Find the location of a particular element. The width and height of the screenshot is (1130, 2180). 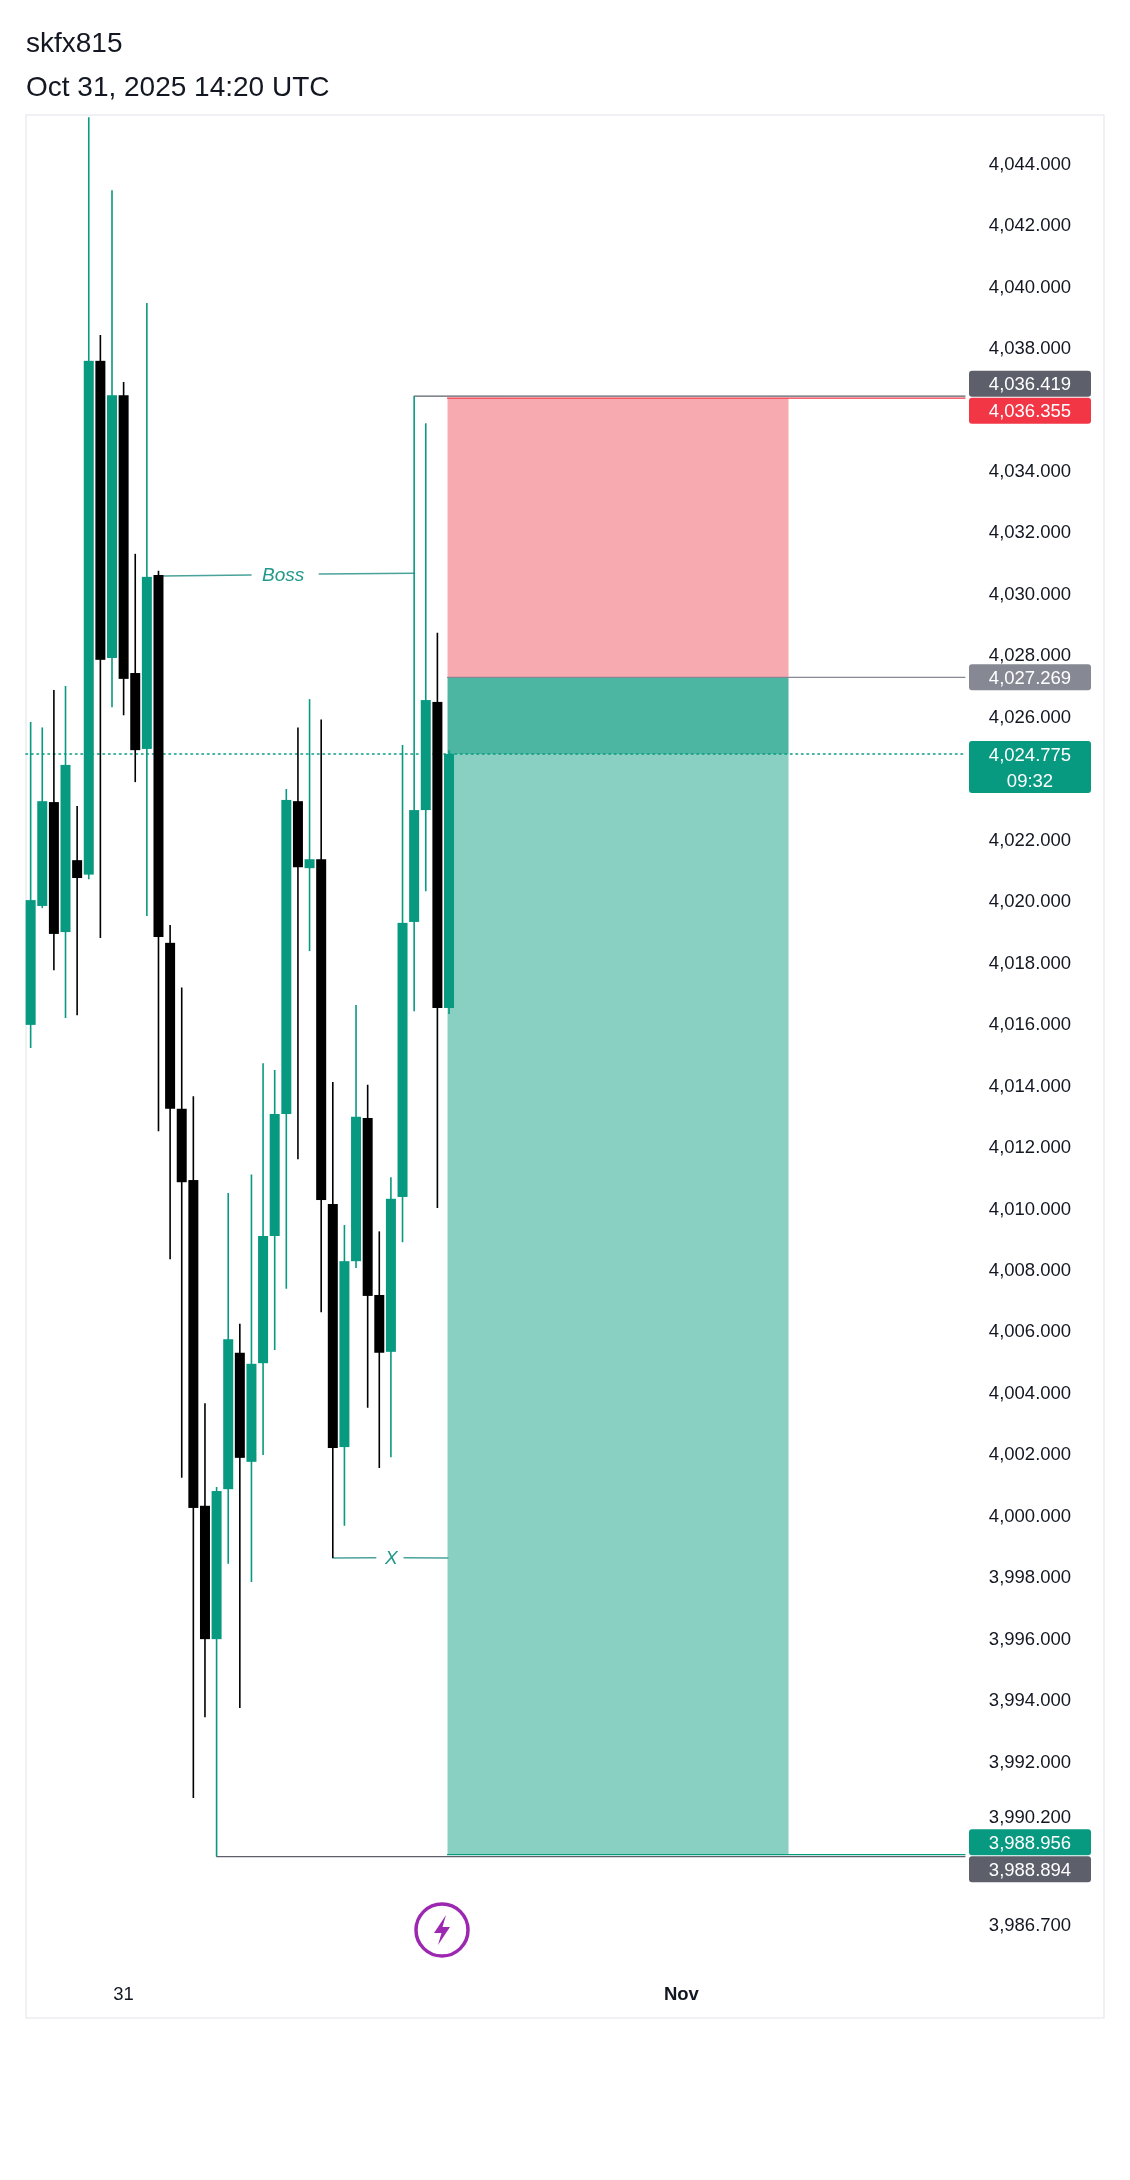

ref-line-label: 4,024.775 is located at coordinates (1030, 754).